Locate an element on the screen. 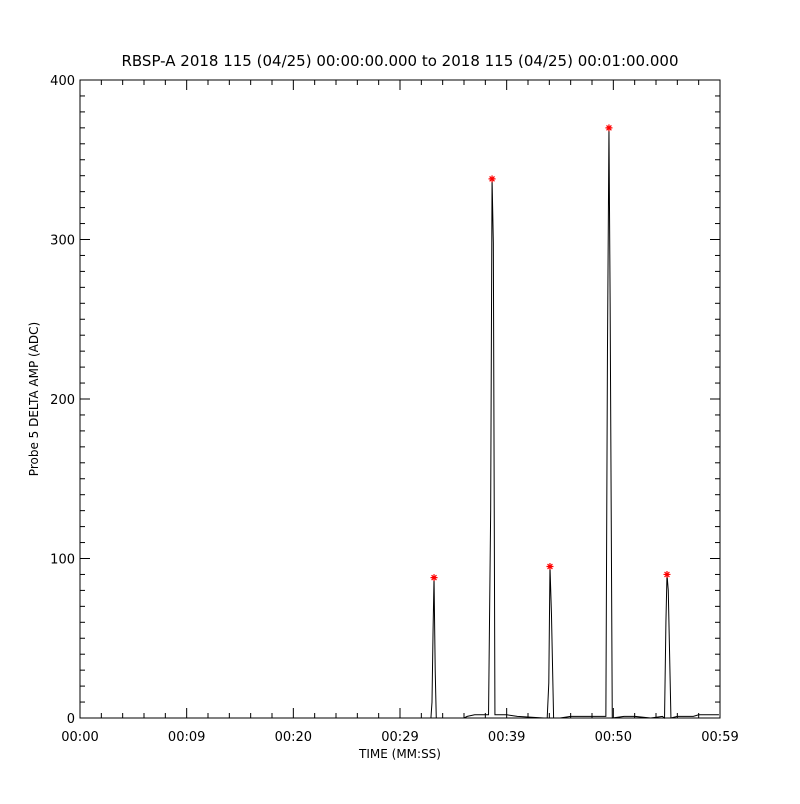  x-axis-label: TIME (MM:SS) is located at coordinates (399, 754).